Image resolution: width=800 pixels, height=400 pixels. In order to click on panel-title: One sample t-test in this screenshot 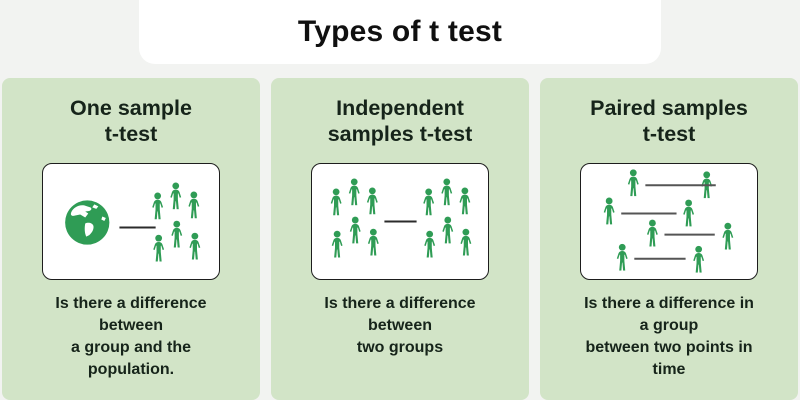, I will do `click(131, 112)`.